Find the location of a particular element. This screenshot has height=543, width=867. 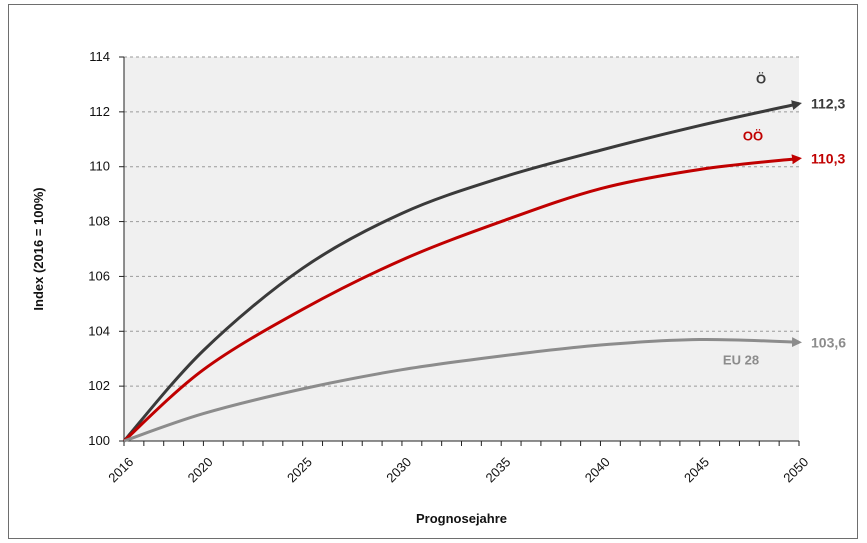

end-value-label: 112,3 is located at coordinates (828, 104).